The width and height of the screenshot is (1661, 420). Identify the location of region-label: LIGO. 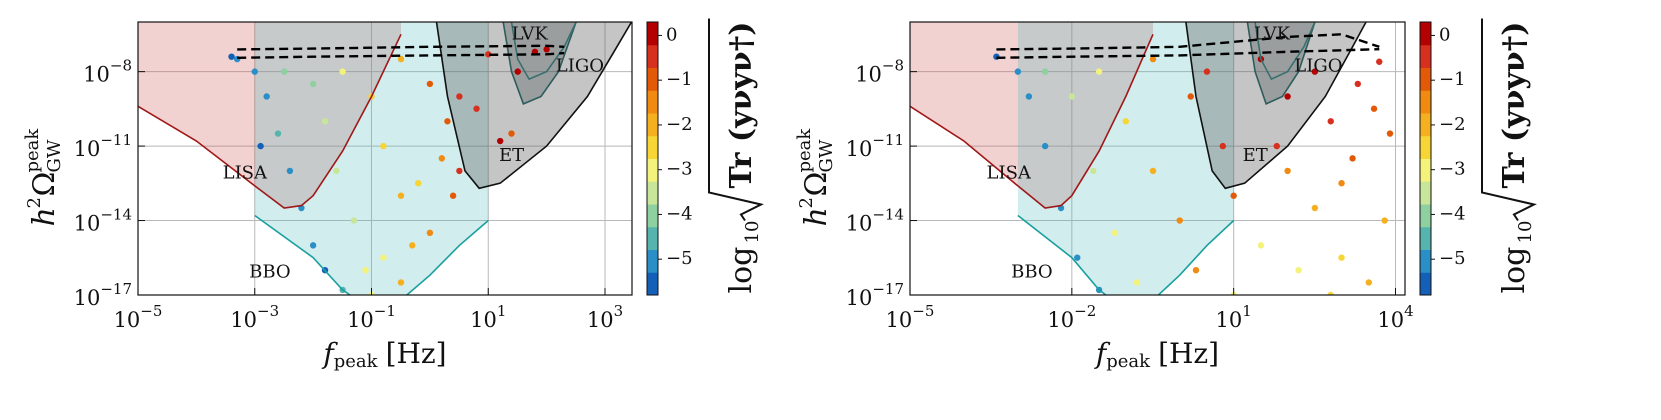
(1318, 66).